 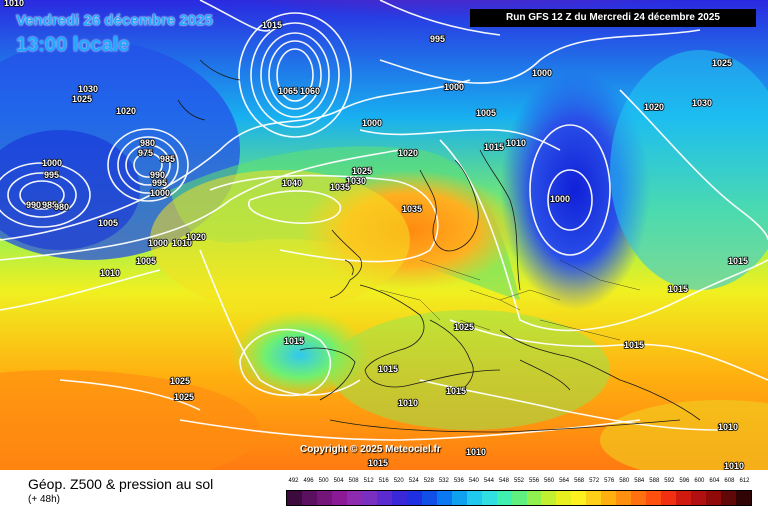 I want to click on forecast-date: Vendredi 26 décembre 2025, so click(x=114, y=20).